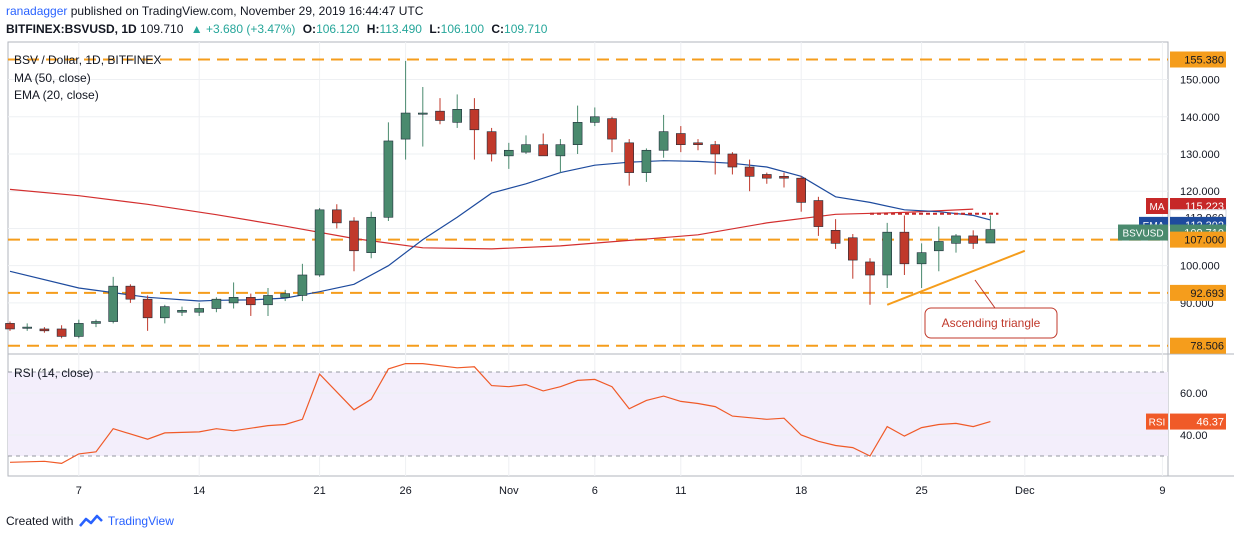  What do you see at coordinates (338, 29) in the screenshot?
I see `open-value: 106.120` at bounding box center [338, 29].